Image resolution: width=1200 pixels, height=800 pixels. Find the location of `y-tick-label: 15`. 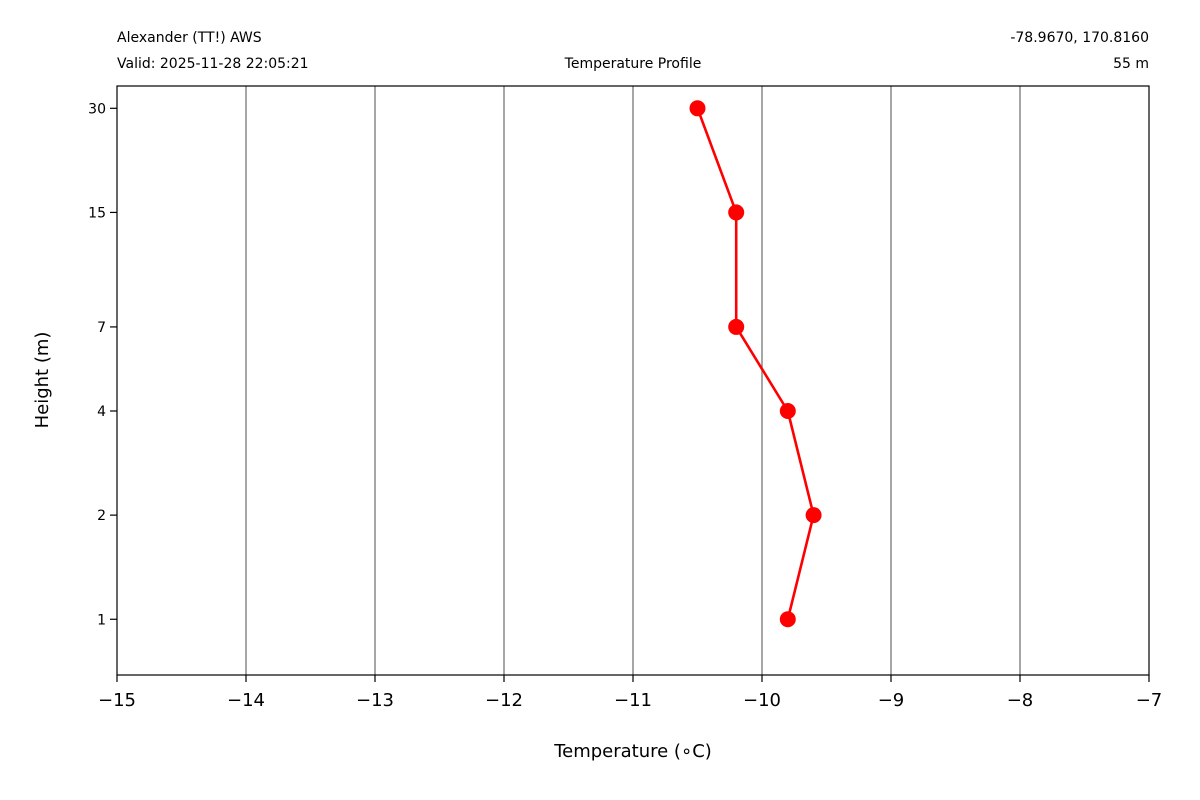

y-tick-label: 15 is located at coordinates (97, 213).